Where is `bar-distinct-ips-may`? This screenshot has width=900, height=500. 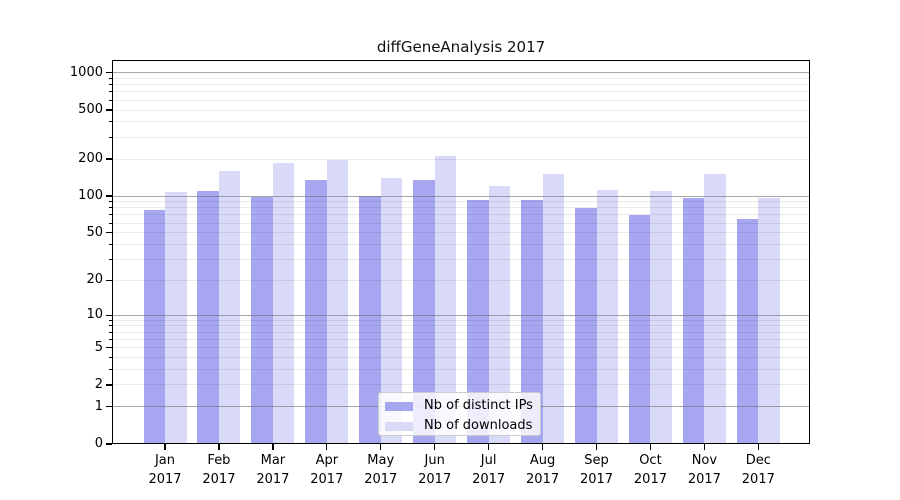 bar-distinct-ips-may is located at coordinates (370, 320).